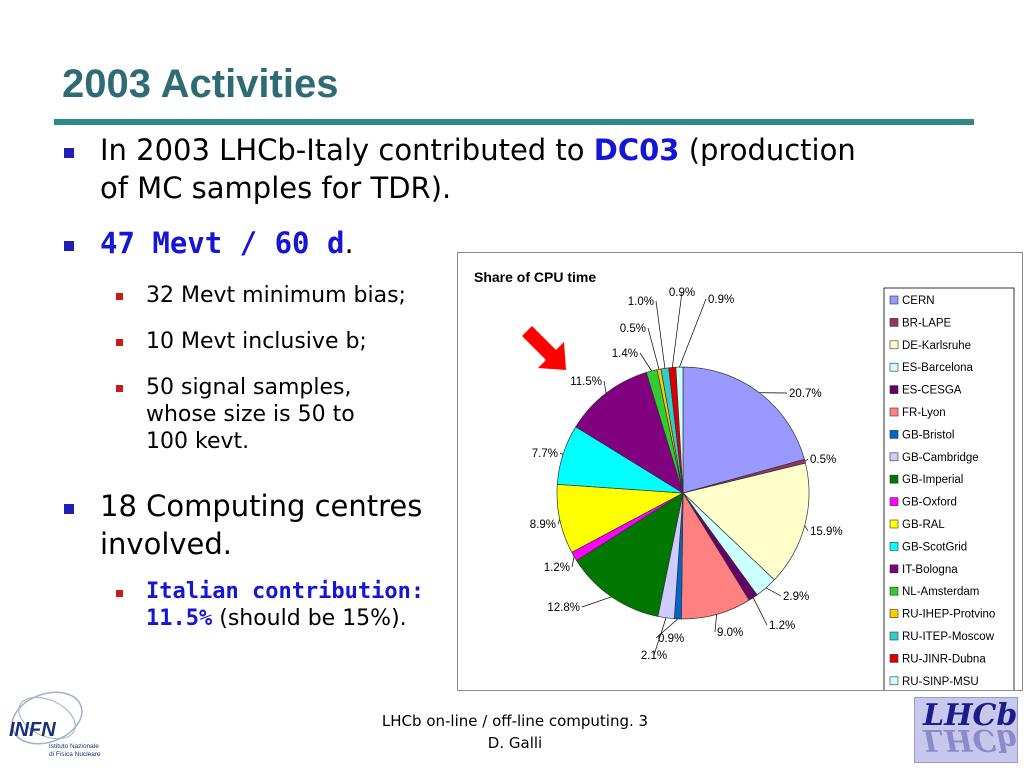  What do you see at coordinates (949, 492) in the screenshot?
I see `legend-box` at bounding box center [949, 492].